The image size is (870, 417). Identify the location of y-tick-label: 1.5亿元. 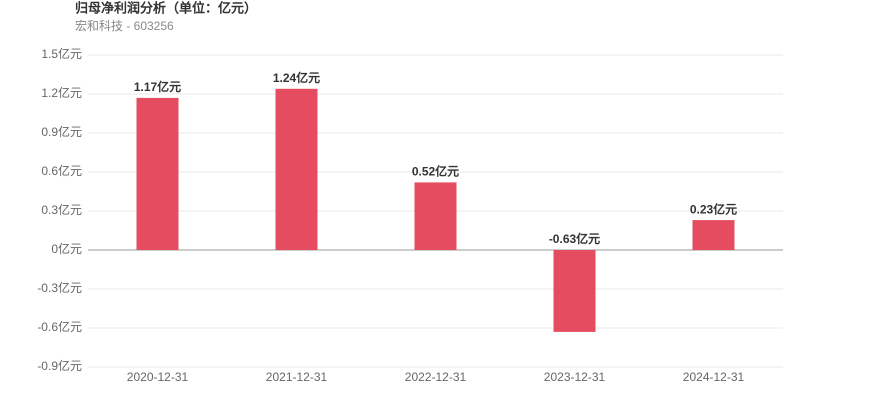
(61, 53).